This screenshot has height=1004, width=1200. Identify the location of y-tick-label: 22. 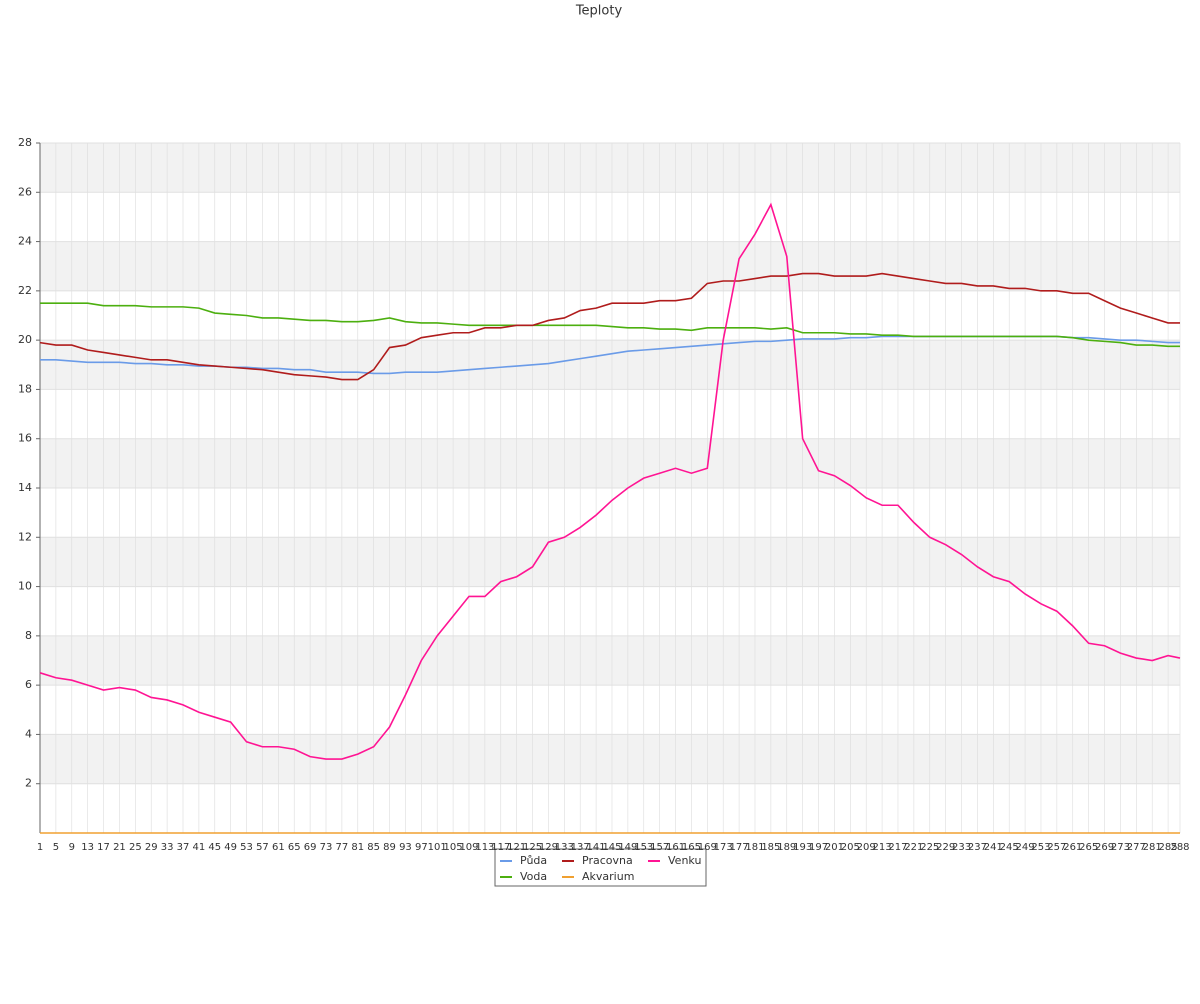
(25, 290).